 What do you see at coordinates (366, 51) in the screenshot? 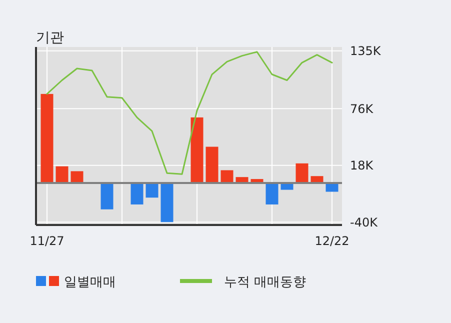
I see `y-tick-label: 135K` at bounding box center [366, 51].